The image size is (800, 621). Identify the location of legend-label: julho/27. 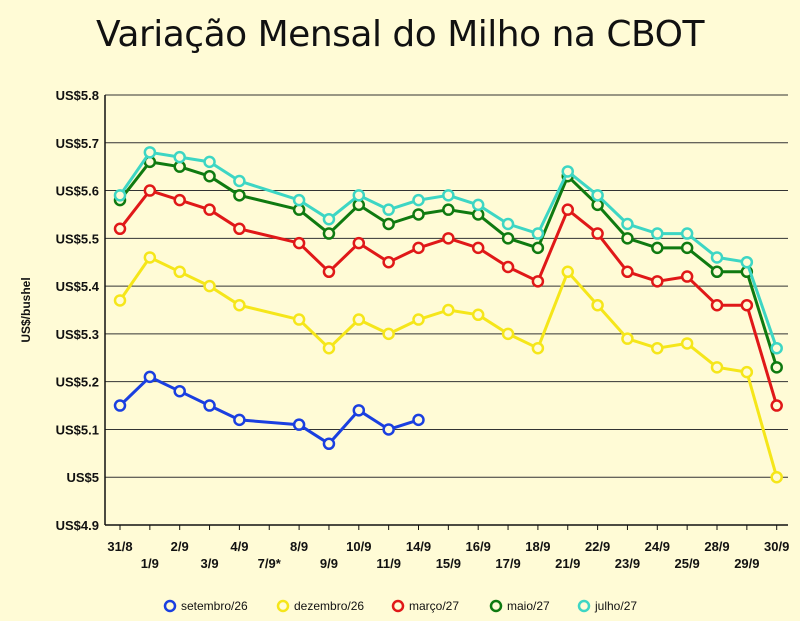
(615, 606).